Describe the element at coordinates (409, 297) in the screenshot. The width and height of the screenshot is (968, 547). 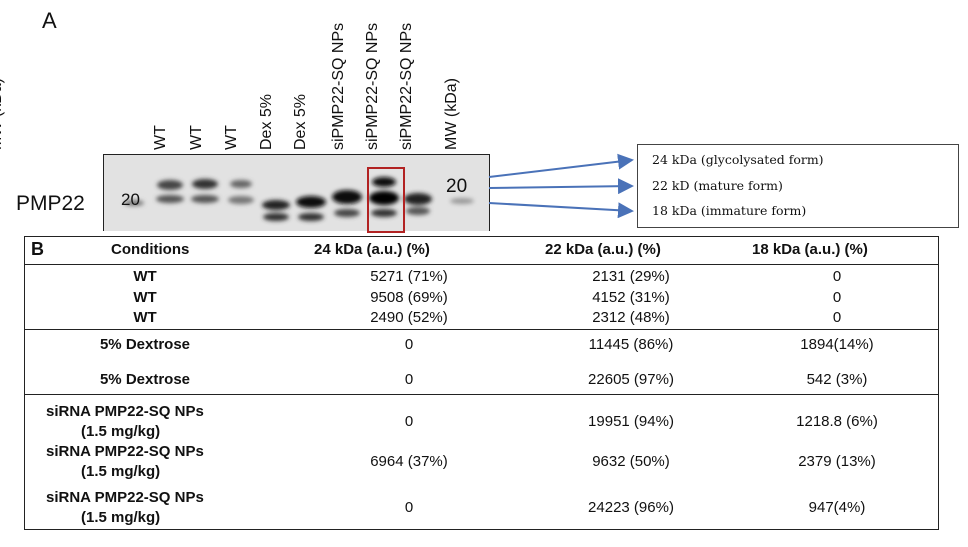
I see `value-cell-v24: 9508 (69%)` at that location.